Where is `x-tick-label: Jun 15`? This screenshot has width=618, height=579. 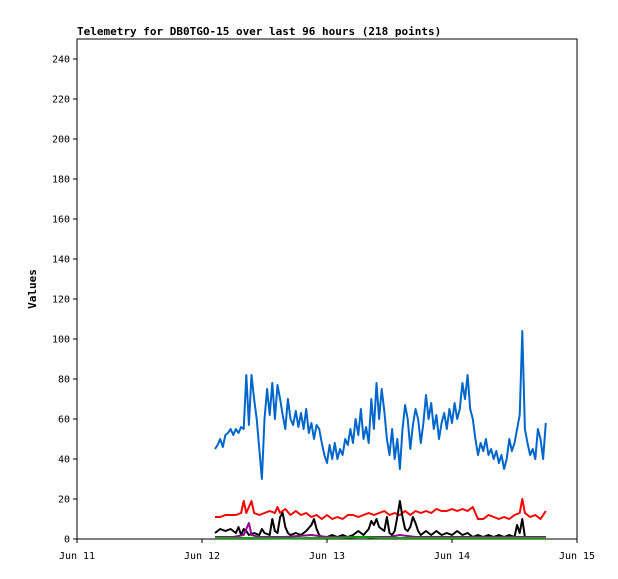
x-tick-label: Jun 15 is located at coordinates (577, 556).